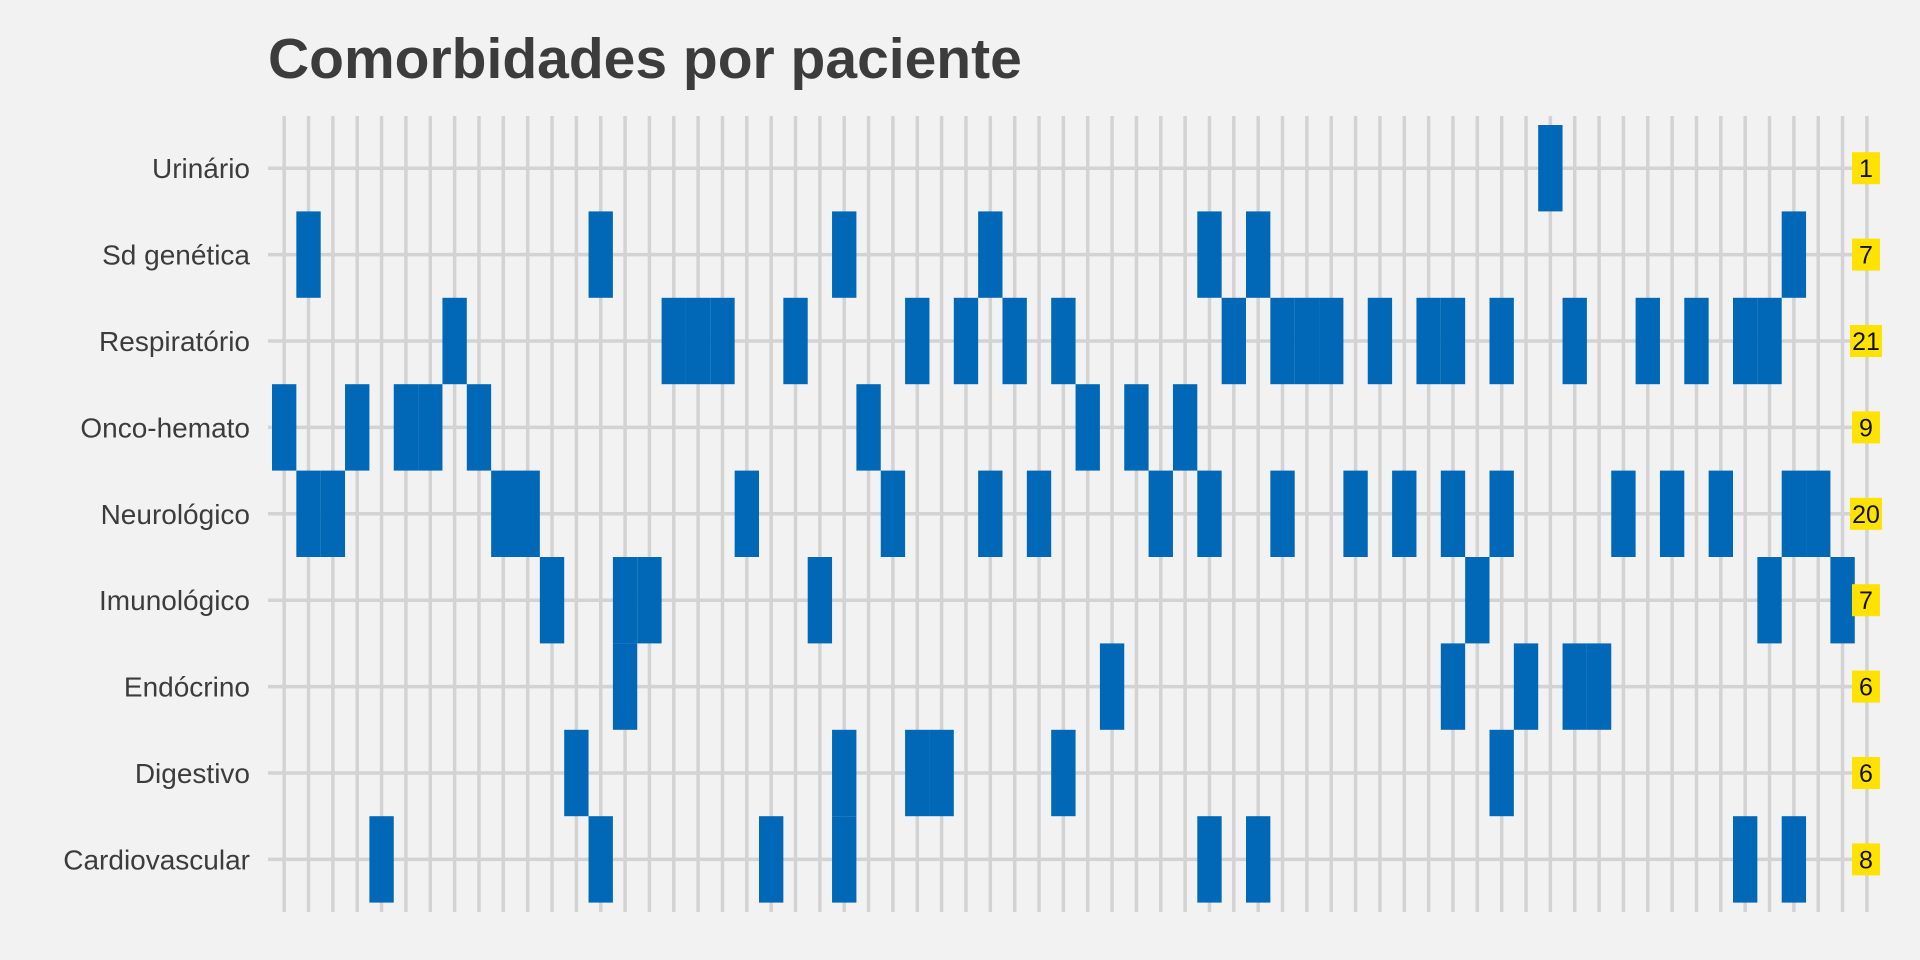 This screenshot has height=960, width=1920. Describe the element at coordinates (192, 773) in the screenshot. I see `category-label: Digestivo` at that location.